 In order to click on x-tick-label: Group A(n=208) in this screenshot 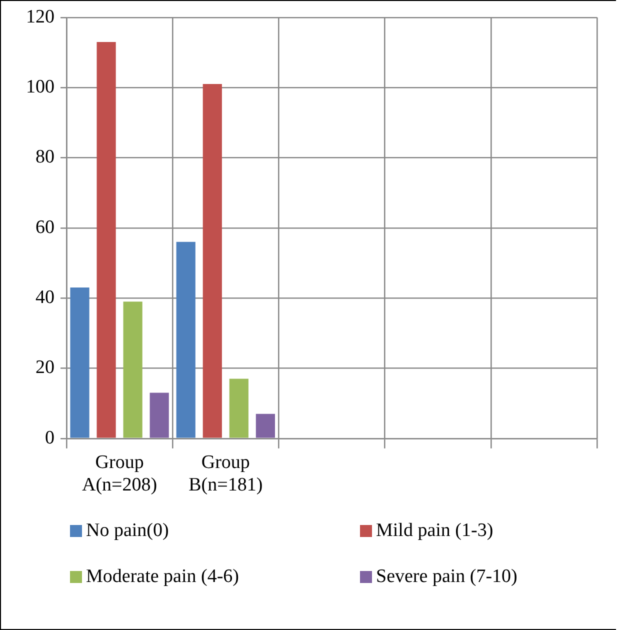, I will do `click(120, 474)`.